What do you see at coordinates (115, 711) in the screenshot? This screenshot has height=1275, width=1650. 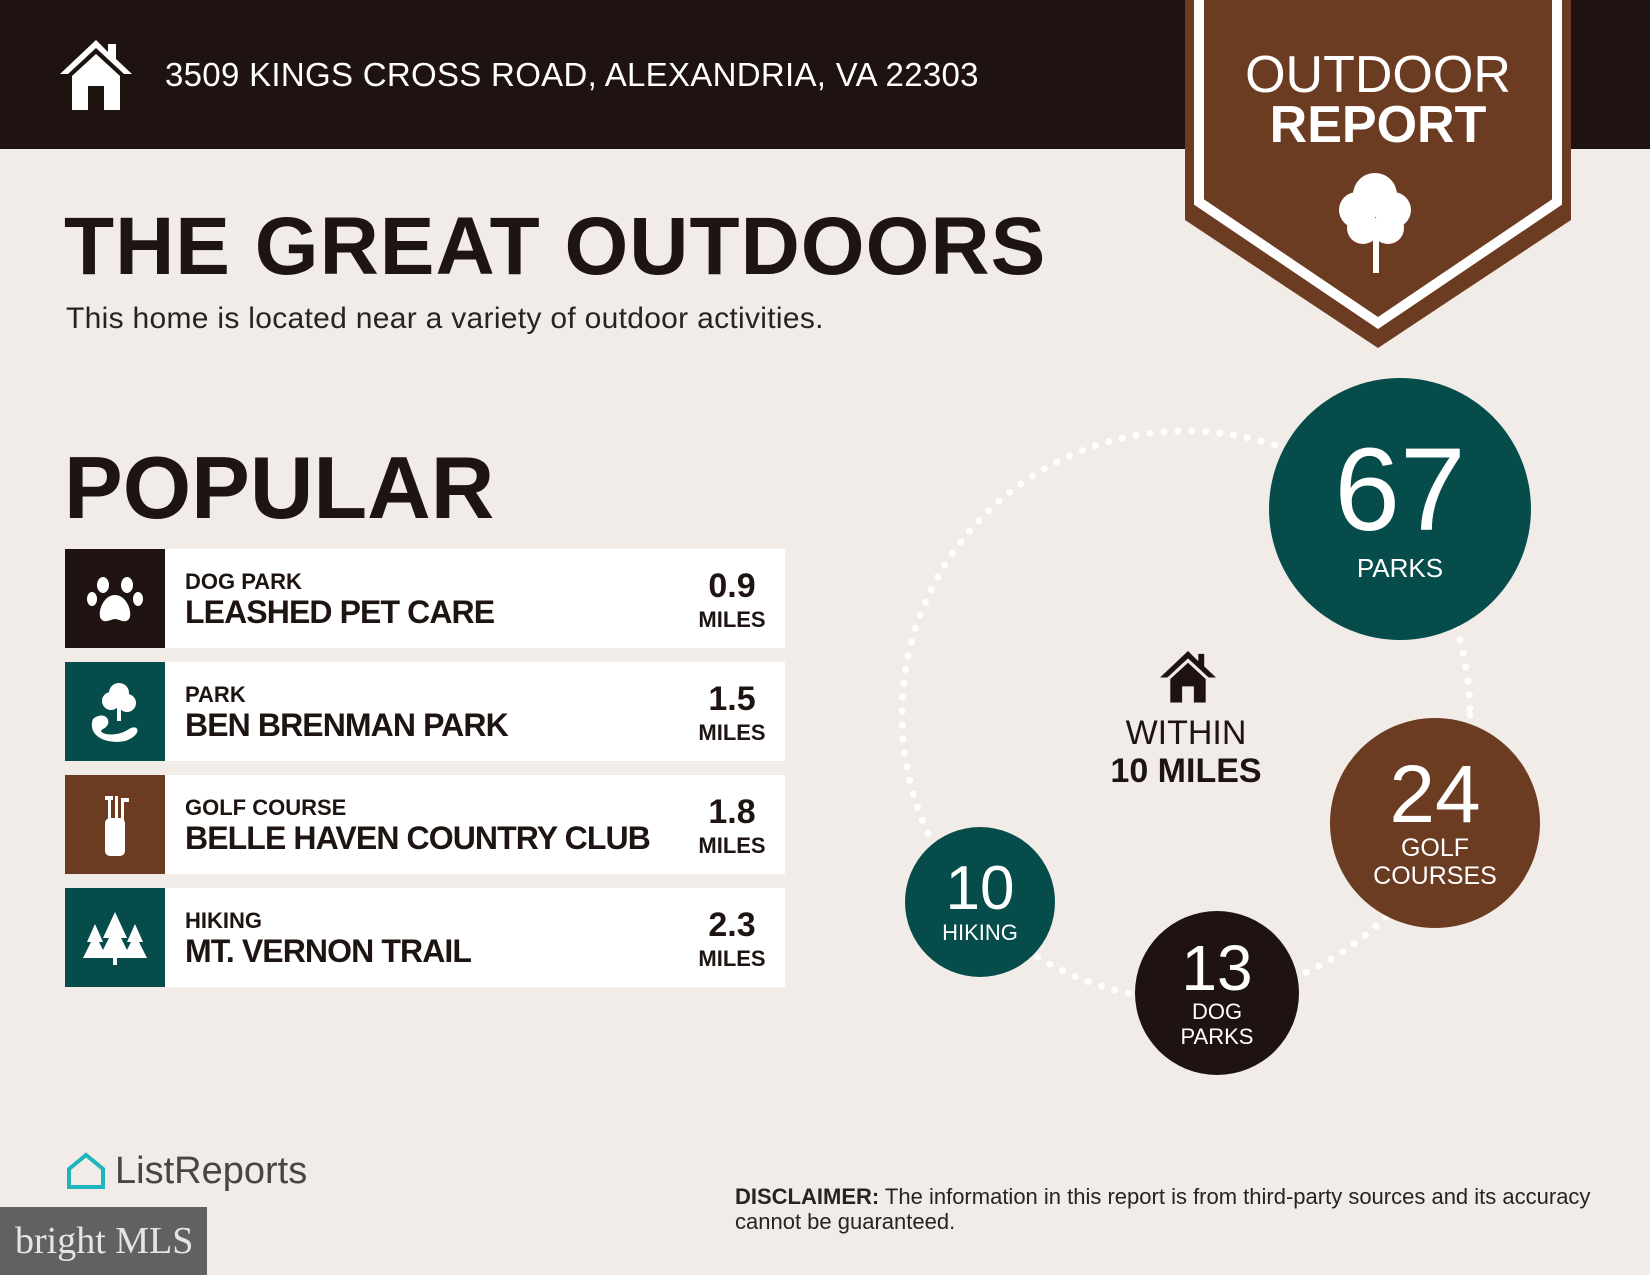 I see `park-icon` at bounding box center [115, 711].